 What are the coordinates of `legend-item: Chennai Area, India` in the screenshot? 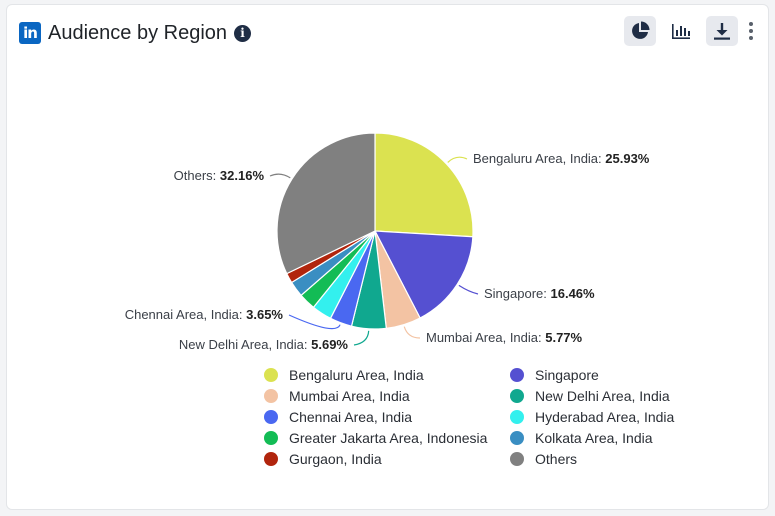 It's located at (387, 416).